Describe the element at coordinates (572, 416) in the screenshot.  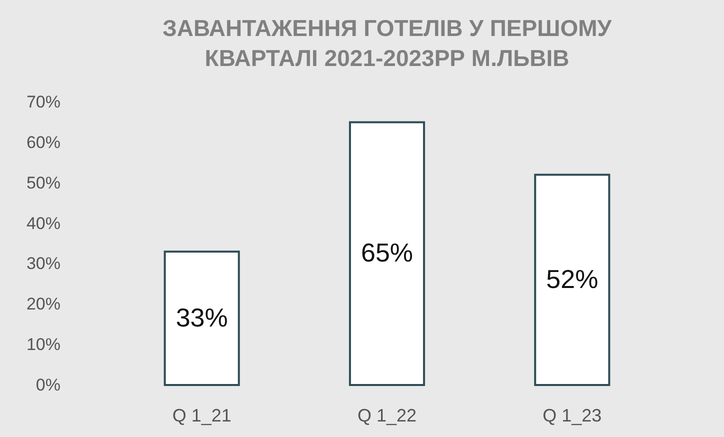
I see `x-tick-label: Q 1_23` at that location.